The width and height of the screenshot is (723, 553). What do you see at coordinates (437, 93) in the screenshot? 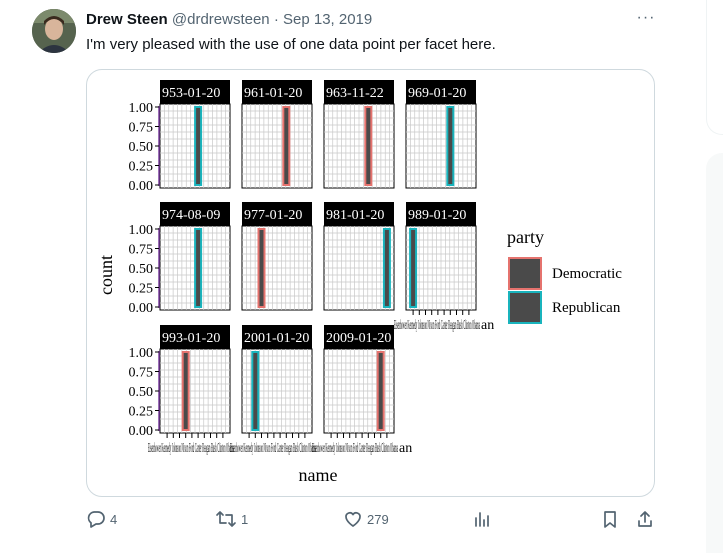
I see `facet-strip-label: 969-01-20` at bounding box center [437, 93].